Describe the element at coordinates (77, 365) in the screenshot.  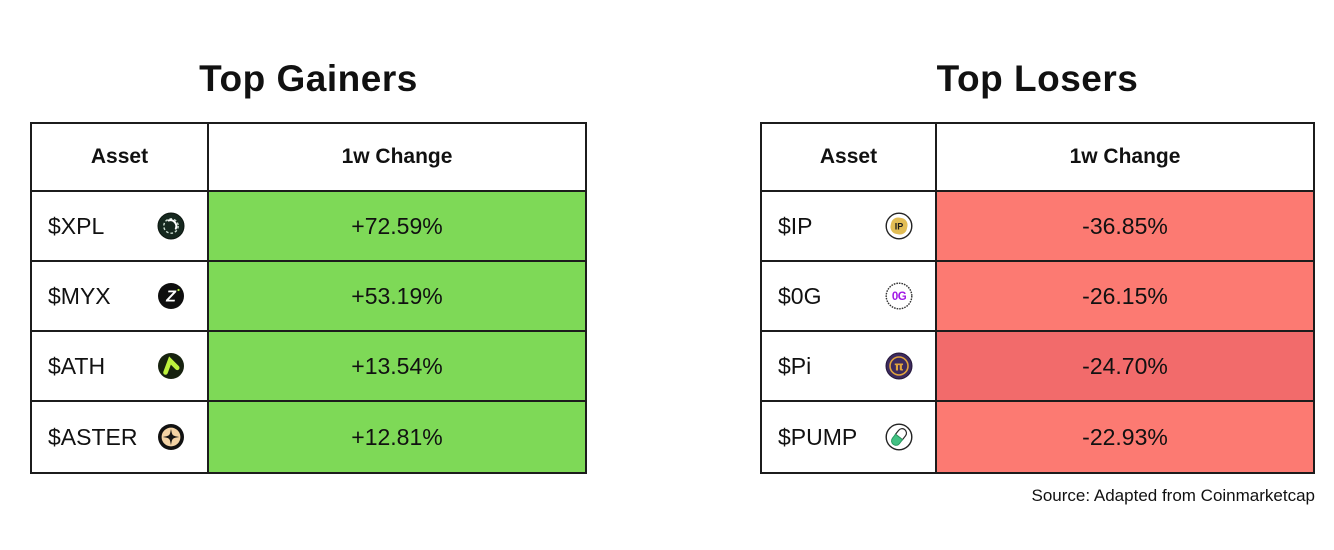
I see `asset-ticker: $ATH` at that location.